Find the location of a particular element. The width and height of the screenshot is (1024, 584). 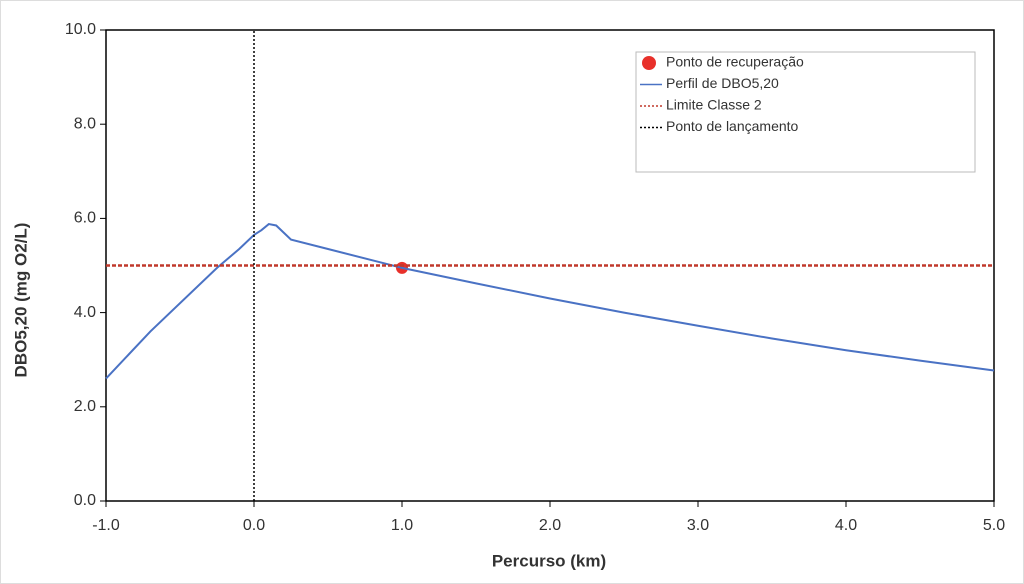

y-tick-label: 2.0 is located at coordinates (85, 406).